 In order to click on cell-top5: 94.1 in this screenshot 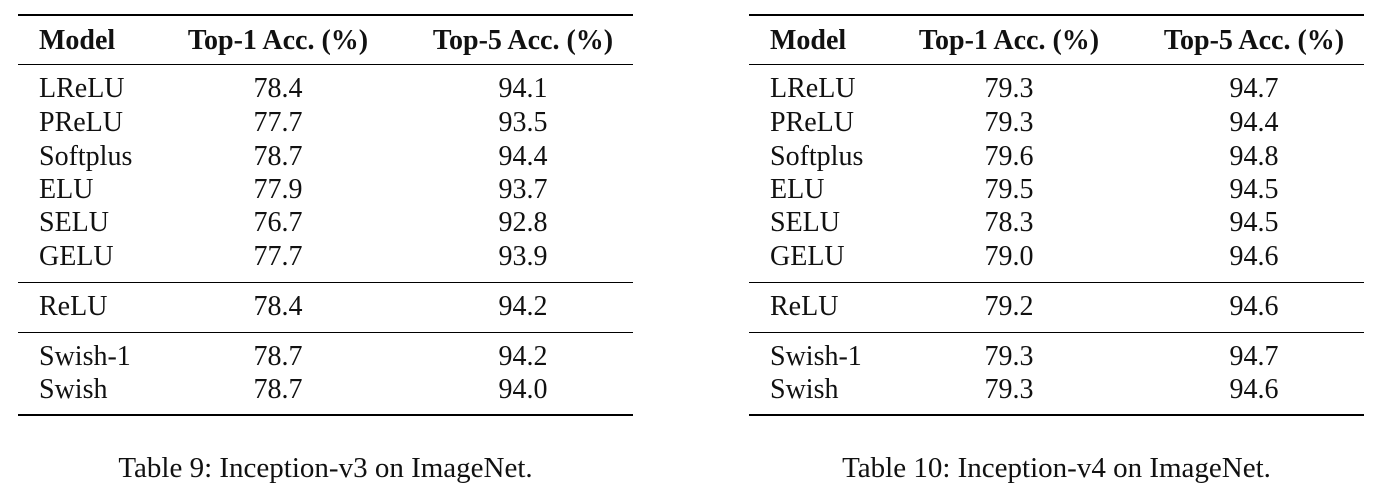, I will do `click(523, 88)`.